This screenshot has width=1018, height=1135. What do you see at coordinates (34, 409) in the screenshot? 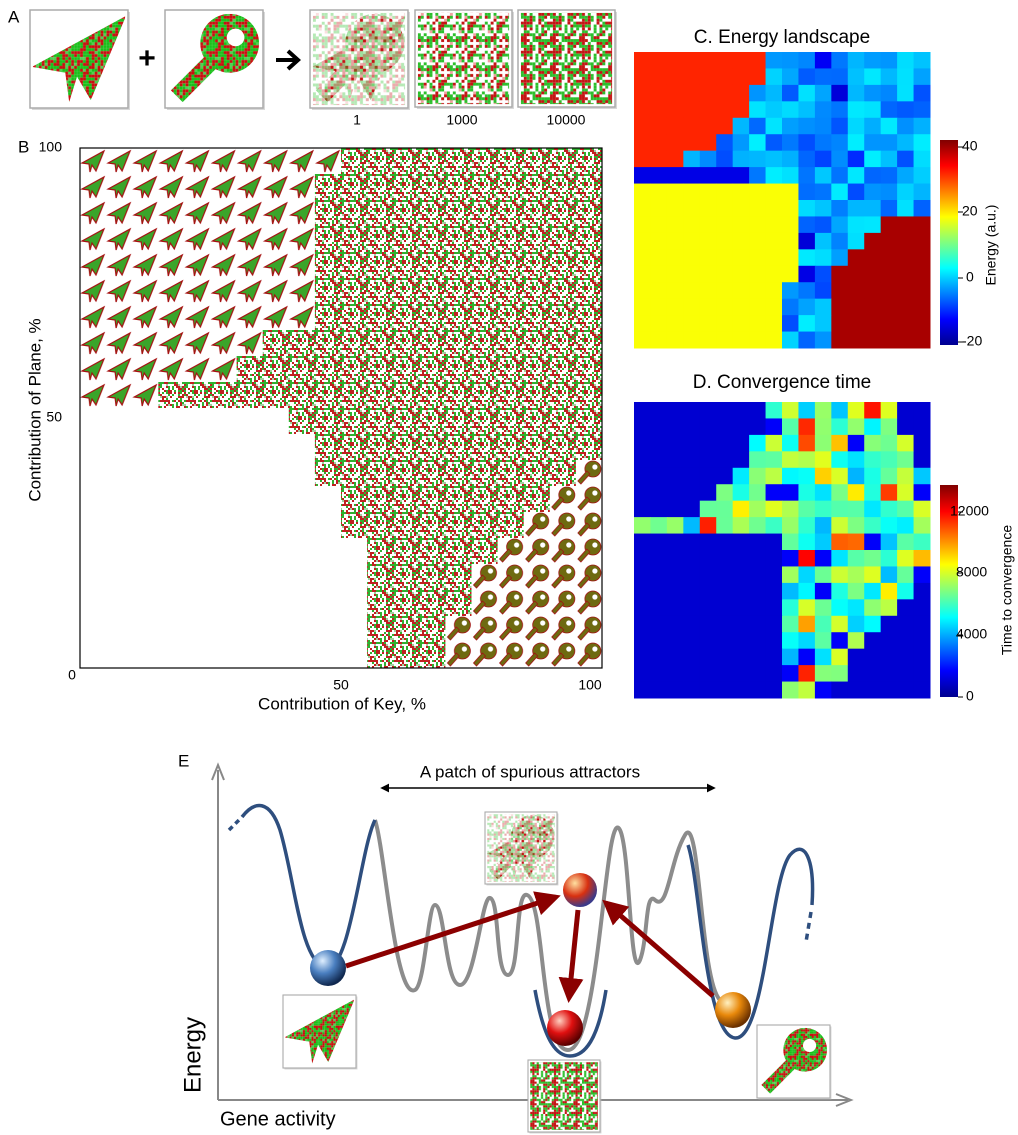
I see `y-axis-label: Contribution of Plane, %` at bounding box center [34, 409].